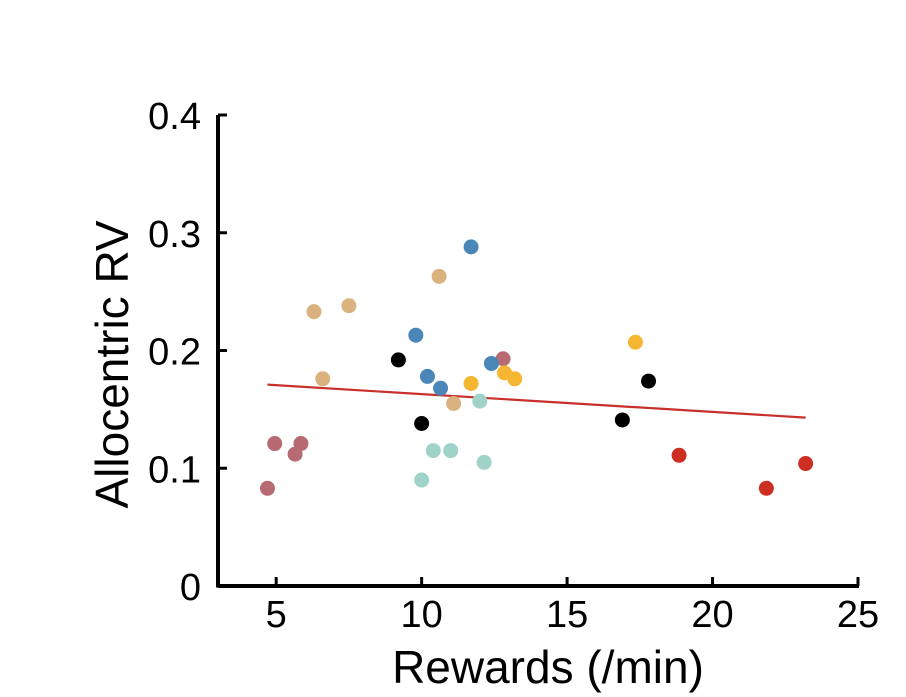  I want to click on regression-line, so click(536, 401).